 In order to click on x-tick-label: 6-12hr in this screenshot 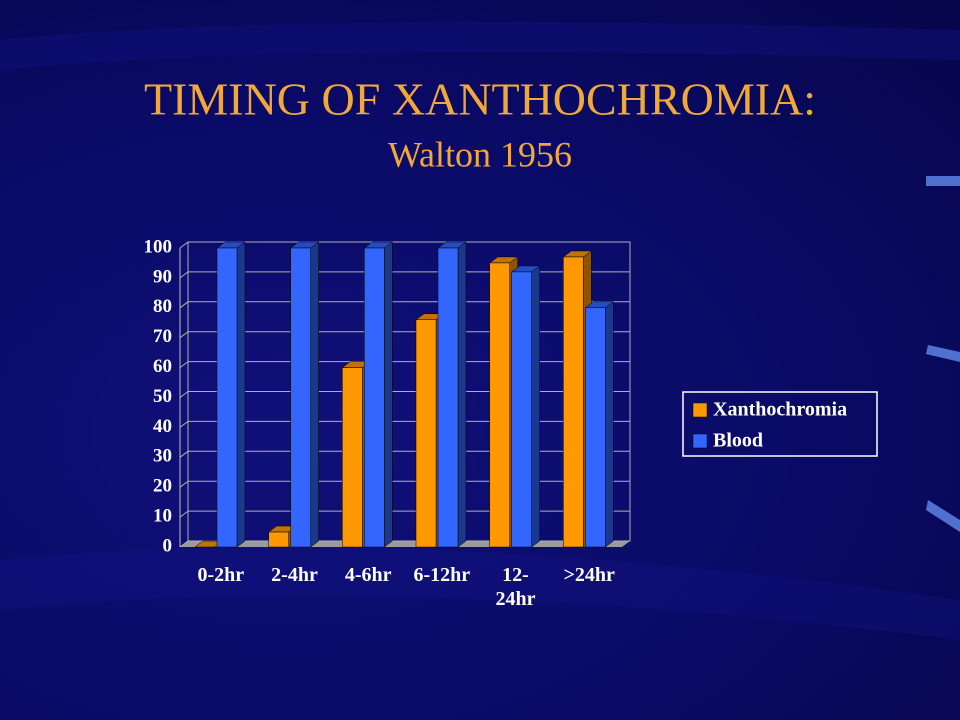, I will do `click(442, 575)`.